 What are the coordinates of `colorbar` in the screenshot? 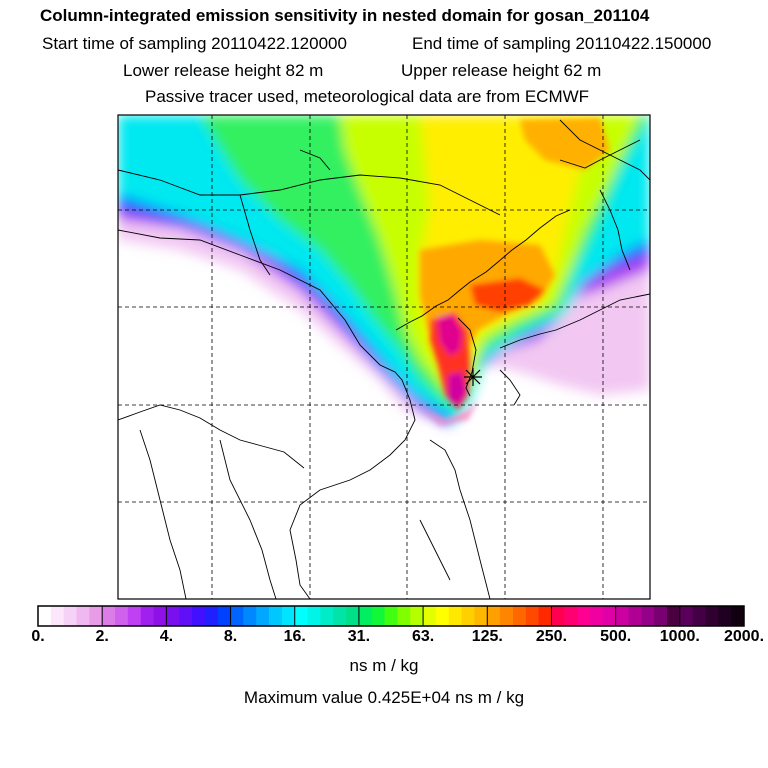 It's located at (391, 616).